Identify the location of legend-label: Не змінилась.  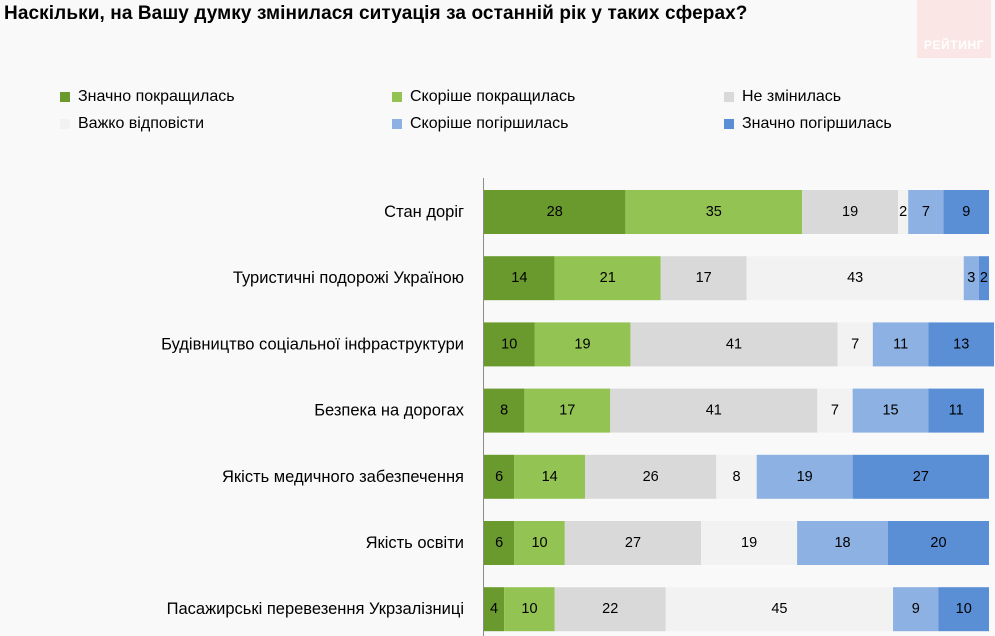
(792, 96).